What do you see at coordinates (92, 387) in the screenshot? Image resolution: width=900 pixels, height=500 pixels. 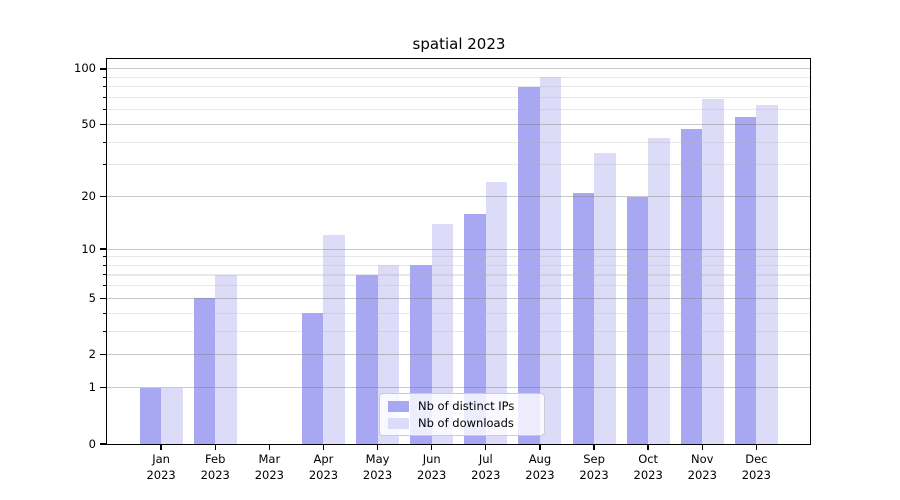 I see `y-tick-label: 1` at bounding box center [92, 387].